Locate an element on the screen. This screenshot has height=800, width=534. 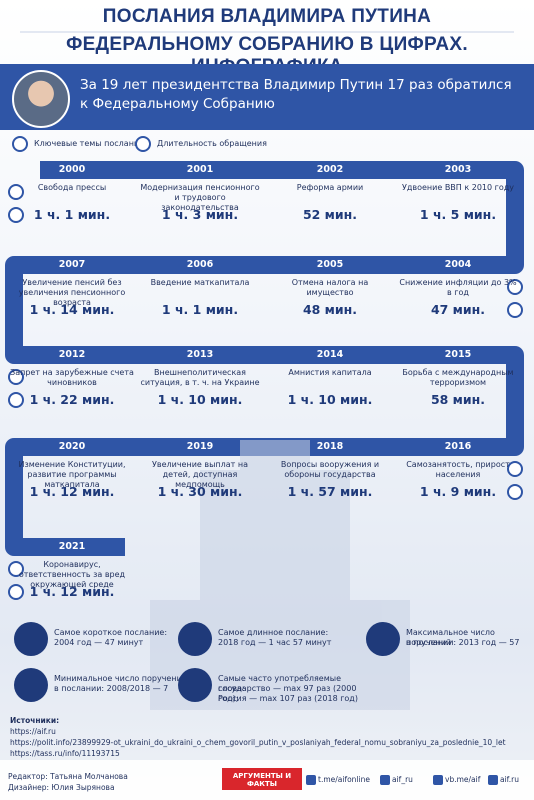
social-link: aif.ru is located at coordinates (509, 779).